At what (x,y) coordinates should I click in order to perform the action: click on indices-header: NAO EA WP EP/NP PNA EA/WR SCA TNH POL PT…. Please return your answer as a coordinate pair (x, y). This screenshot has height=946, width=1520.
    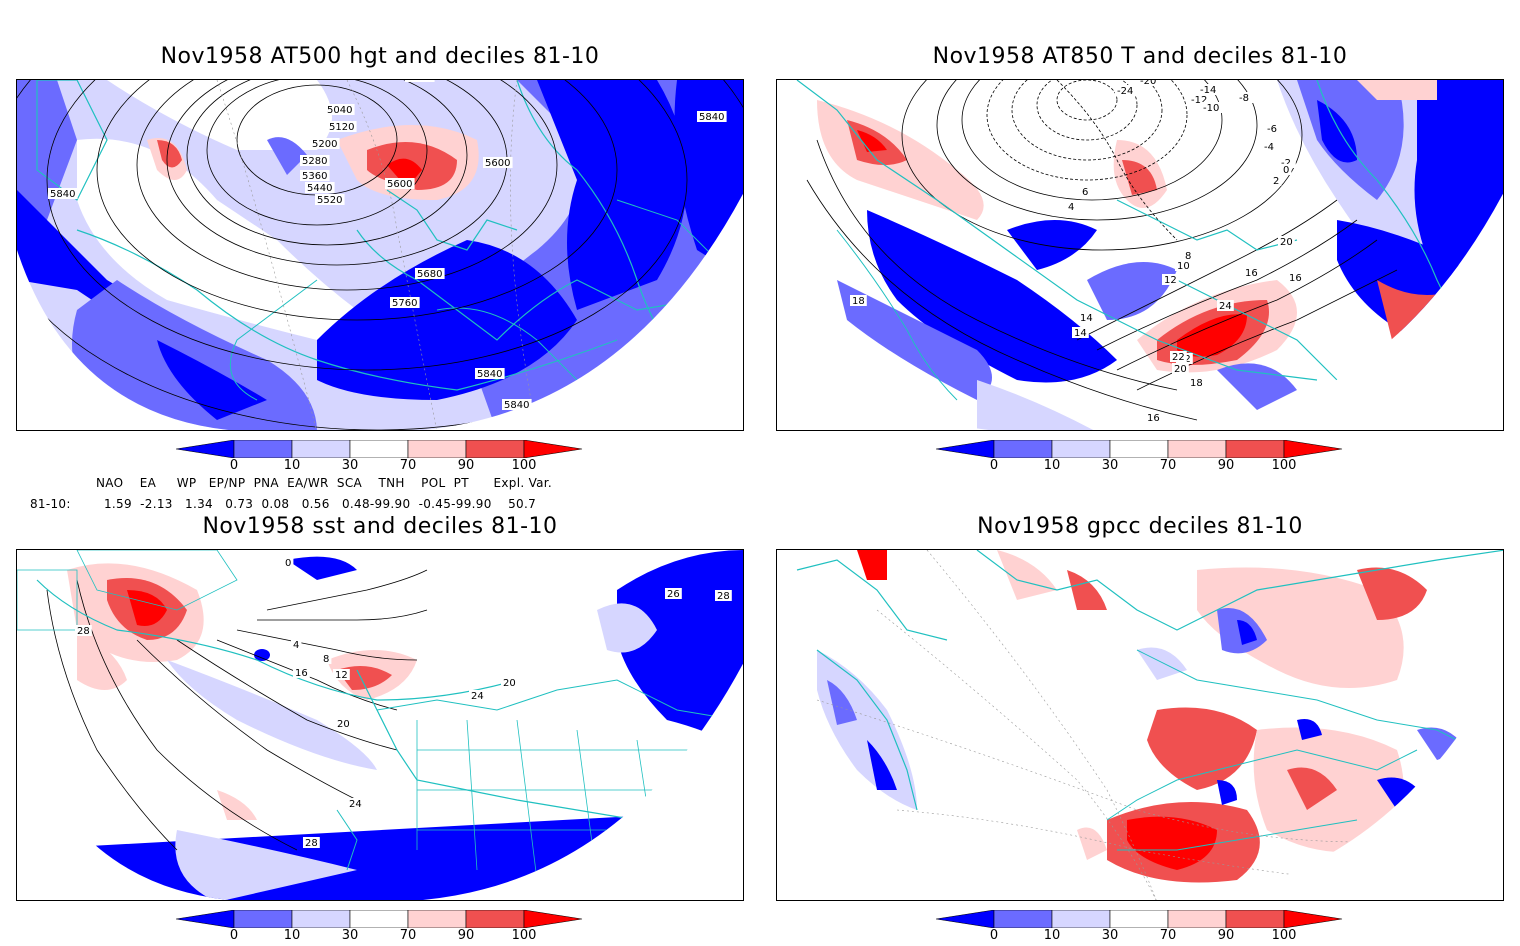
    Looking at the image, I should click on (324, 483).